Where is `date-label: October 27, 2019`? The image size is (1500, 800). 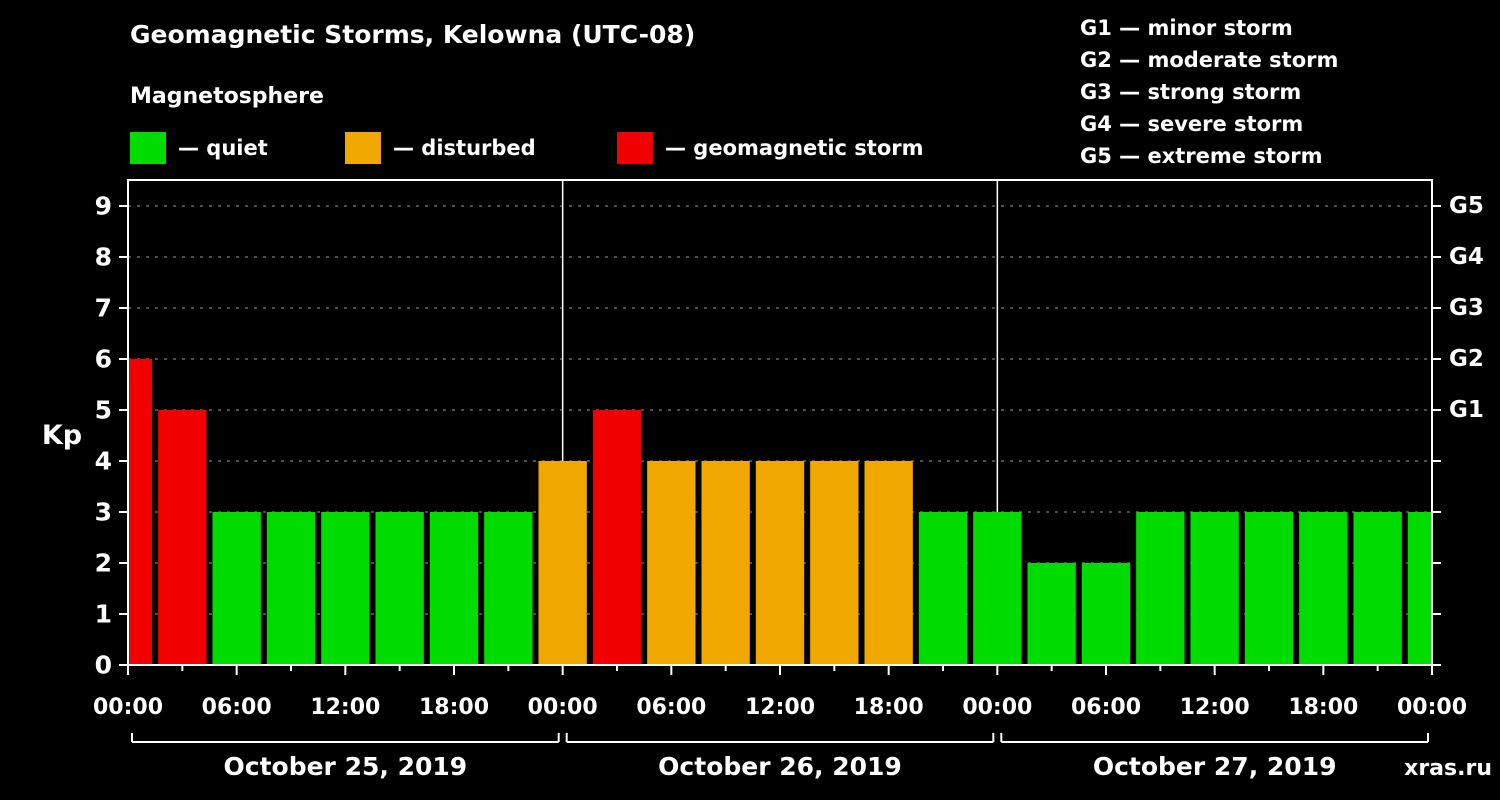
date-label: October 27, 2019 is located at coordinates (1215, 766).